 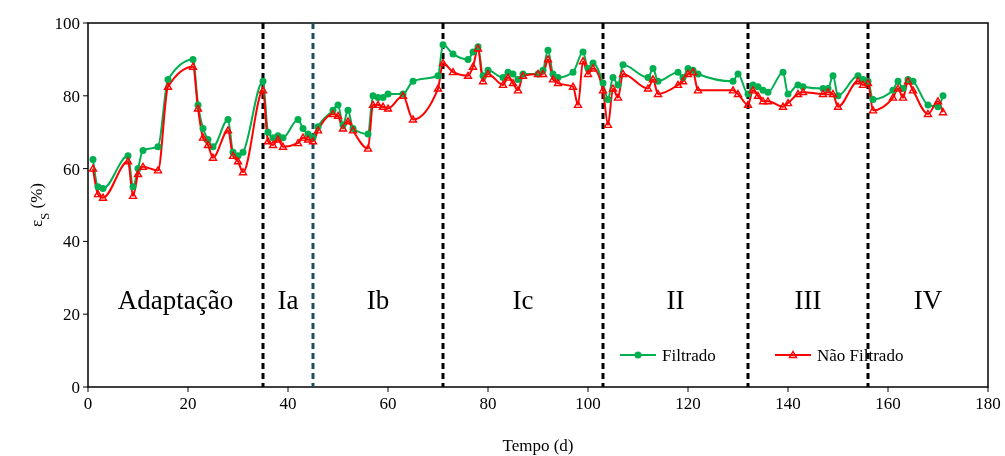 What do you see at coordinates (71, 169) in the screenshot?
I see `y-tick-label: 60` at bounding box center [71, 169].